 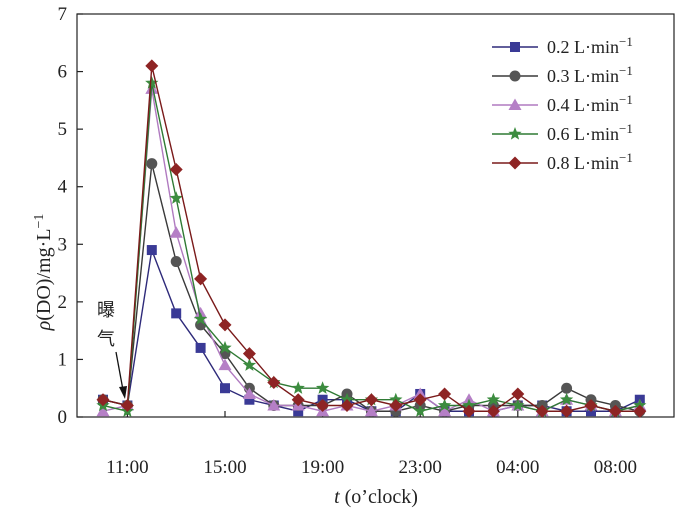 I want to click on legend-label-text: 0.4 L·min, so click(x=583, y=105).